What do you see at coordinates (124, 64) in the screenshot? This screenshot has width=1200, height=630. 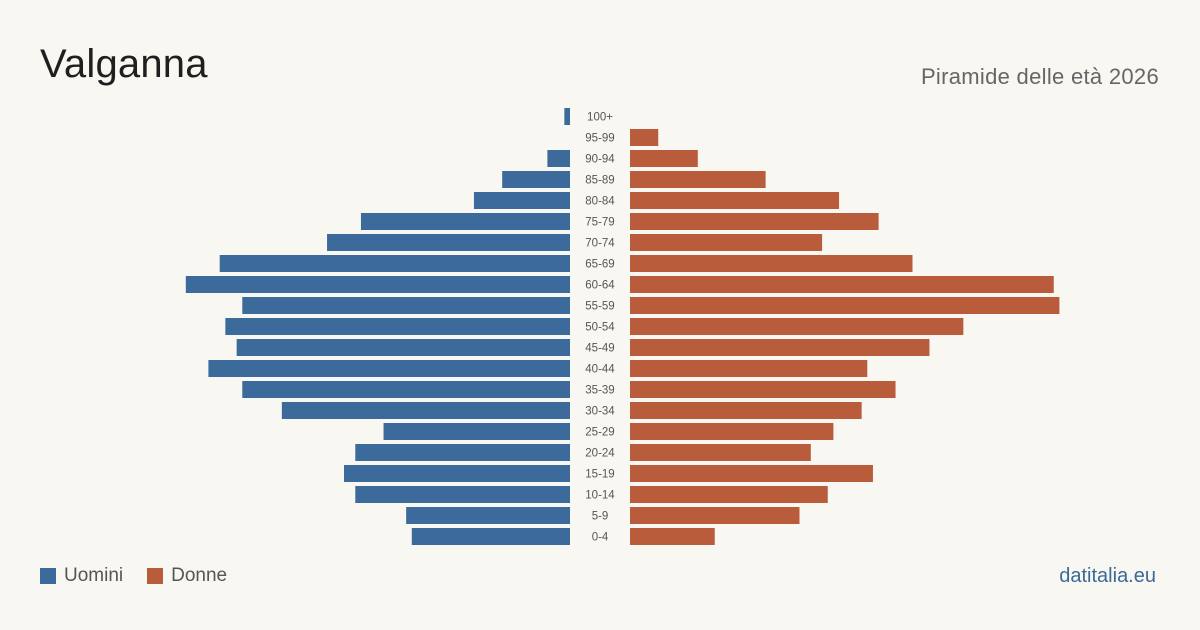 I see `page-title: Valganna` at bounding box center [124, 64].